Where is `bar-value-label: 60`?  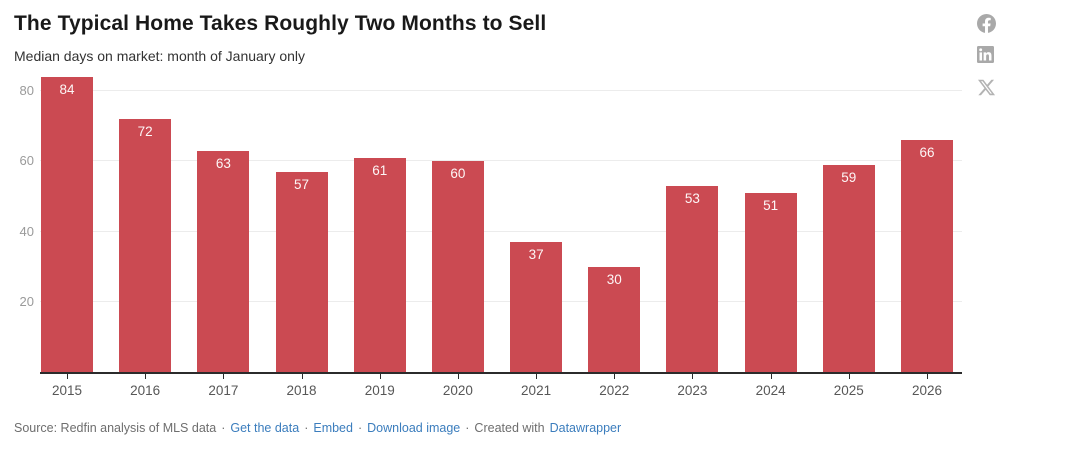
bar-value-label: 60 is located at coordinates (458, 174).